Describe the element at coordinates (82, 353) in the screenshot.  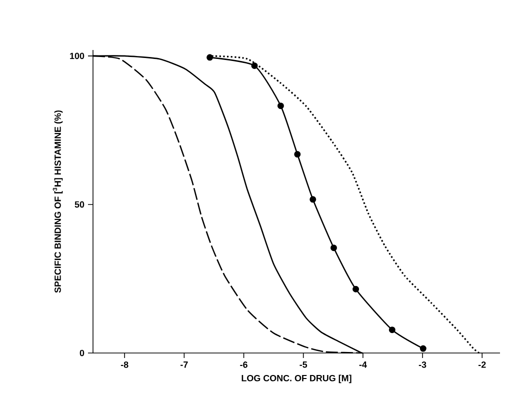
I see `y-tick-label: 0` at that location.